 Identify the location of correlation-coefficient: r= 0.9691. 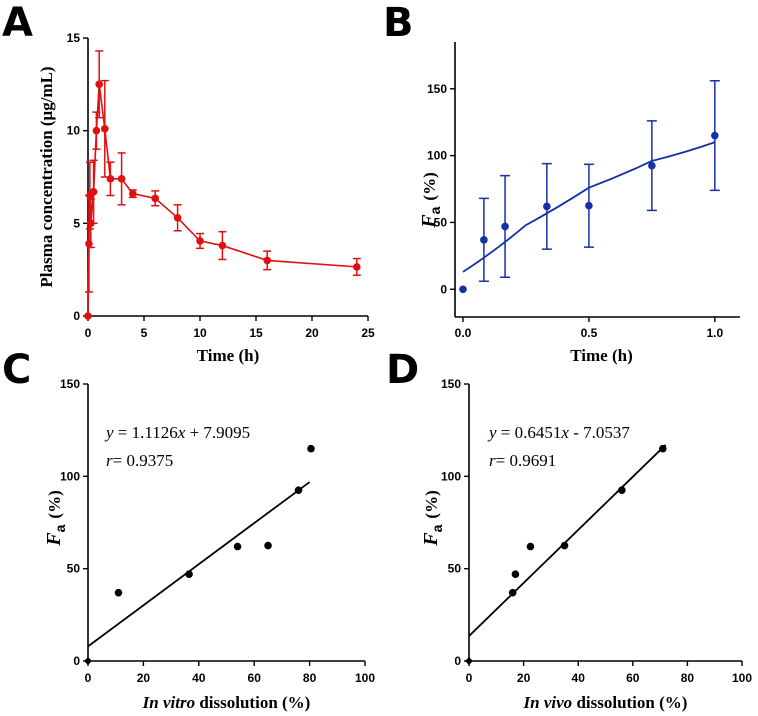
(522, 460).